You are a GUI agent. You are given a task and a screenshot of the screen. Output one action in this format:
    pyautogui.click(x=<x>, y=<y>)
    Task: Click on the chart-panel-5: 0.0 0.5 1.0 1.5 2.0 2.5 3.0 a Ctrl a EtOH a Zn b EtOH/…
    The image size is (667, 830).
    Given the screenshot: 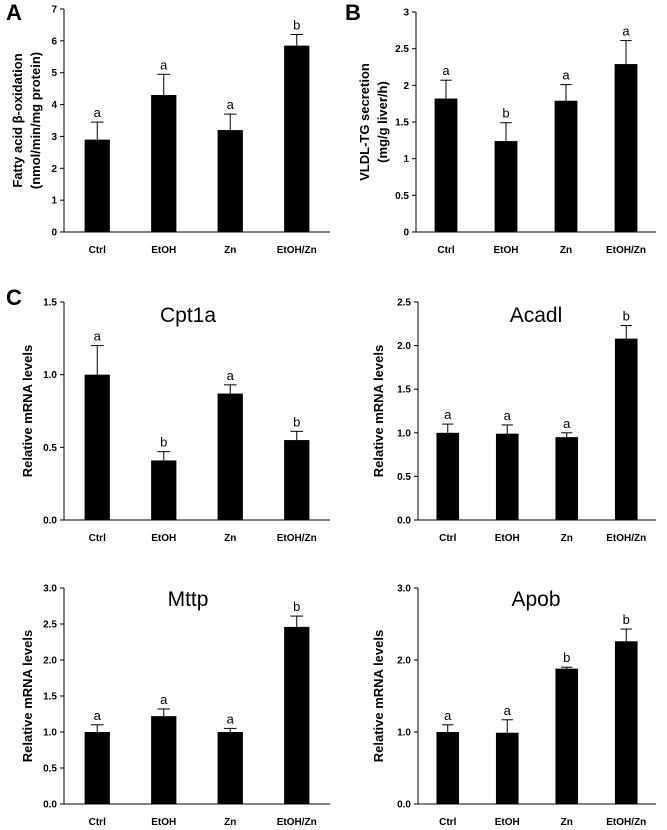 What is the action you would take?
    pyautogui.click(x=175, y=706)
    